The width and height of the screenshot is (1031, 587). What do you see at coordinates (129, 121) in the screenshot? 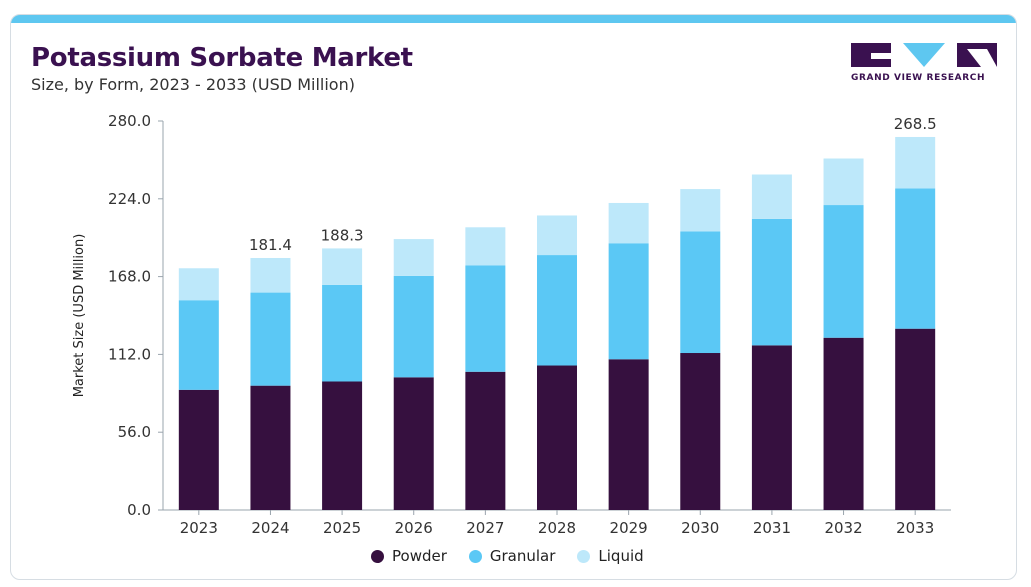
I see `y-tick-label: 280.0` at bounding box center [129, 121].